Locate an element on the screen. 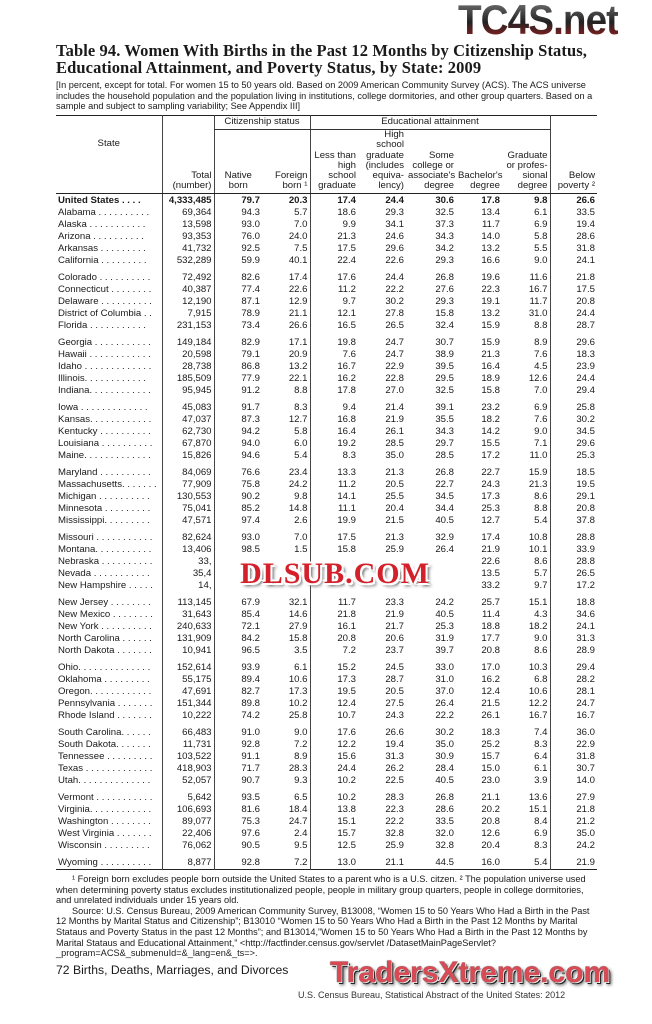  value-cell: 13.6 is located at coordinates (538, 798).